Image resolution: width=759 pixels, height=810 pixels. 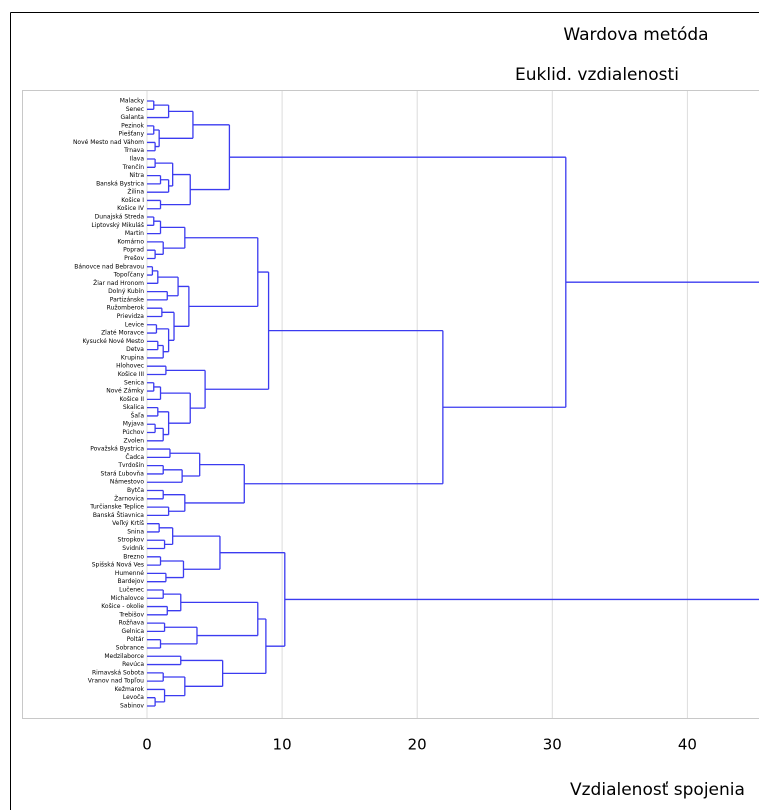 What do you see at coordinates (132, 101) in the screenshot?
I see `leaf-label: Malacky` at bounding box center [132, 101].